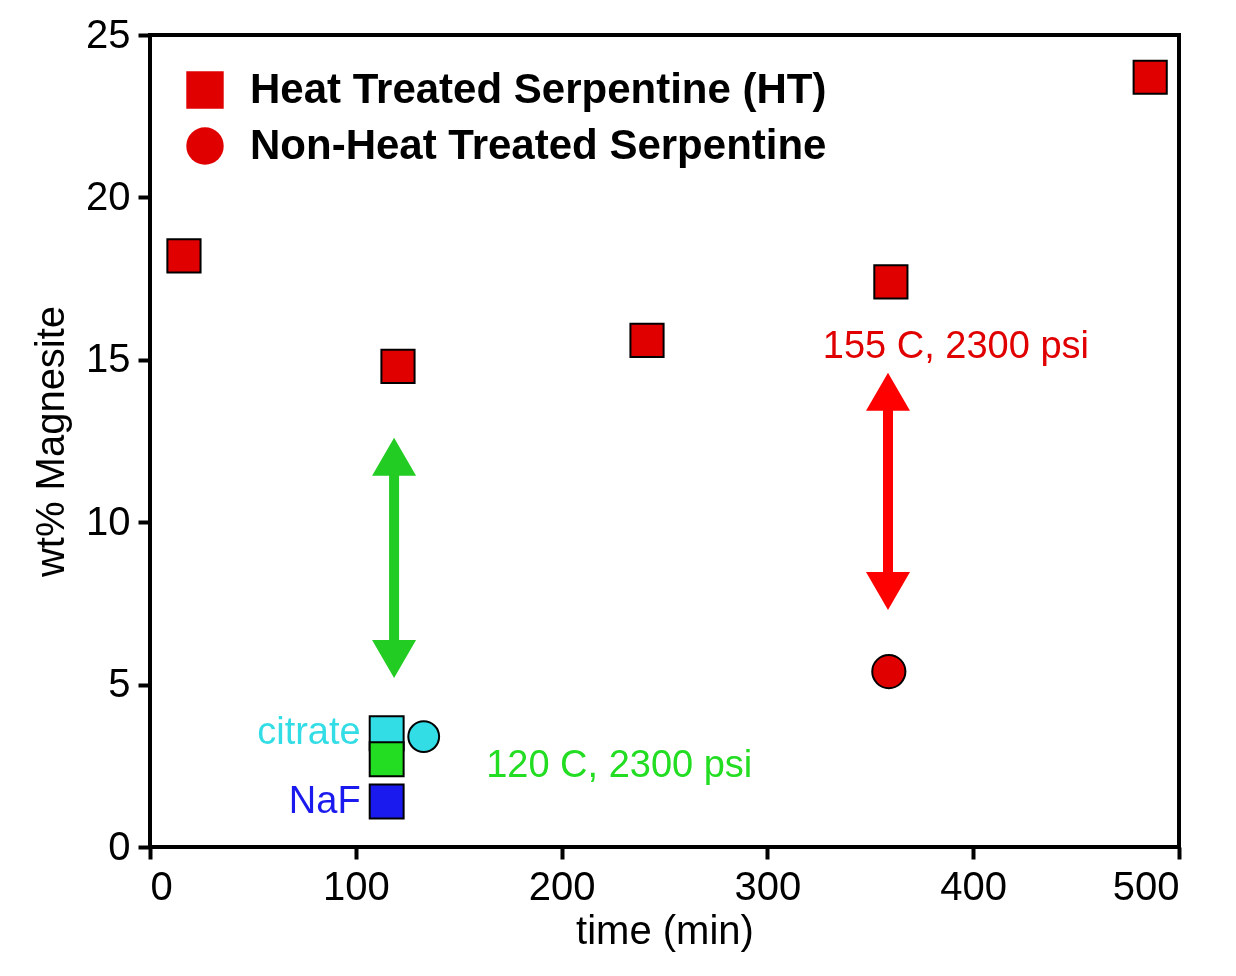 This screenshot has height=976, width=1236. What do you see at coordinates (768, 885) in the screenshot?
I see `x-tick-label: 300` at bounding box center [768, 885].